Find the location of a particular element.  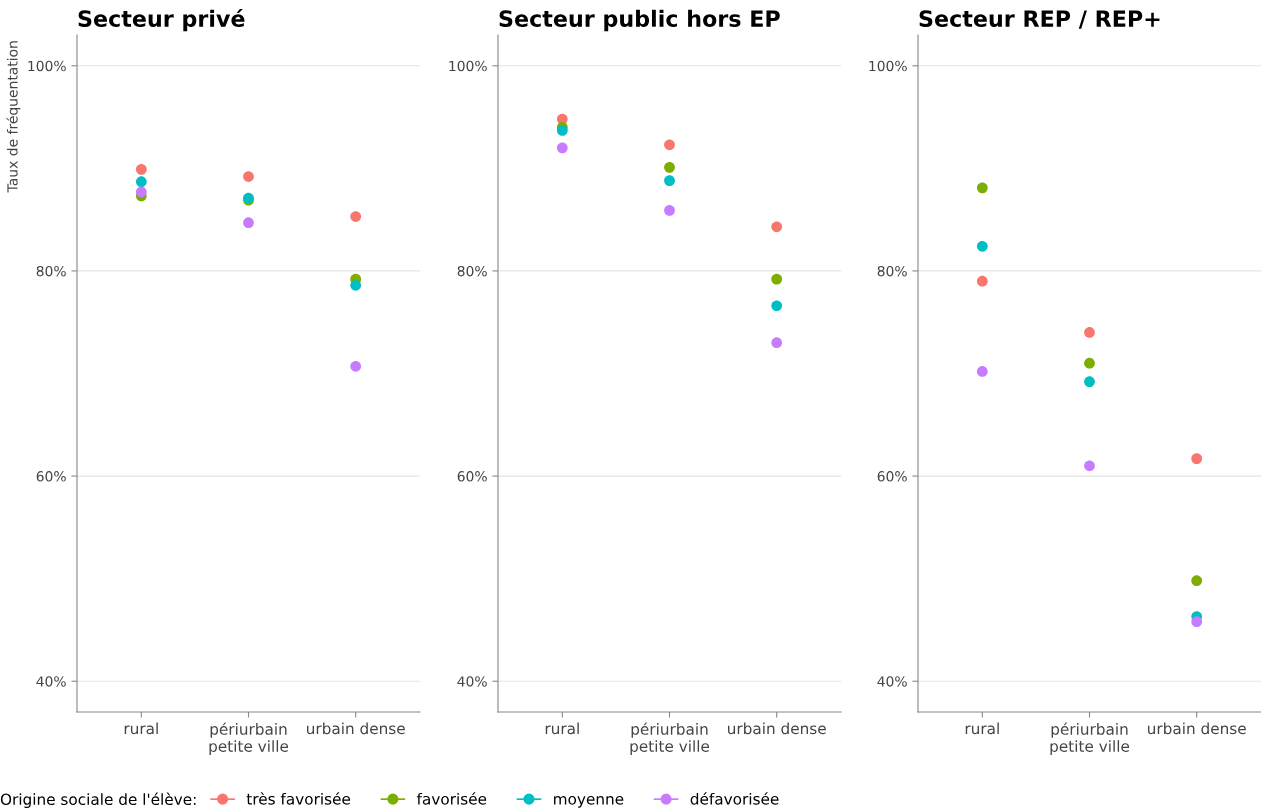

legend-label: très favorisée is located at coordinates (298, 798).